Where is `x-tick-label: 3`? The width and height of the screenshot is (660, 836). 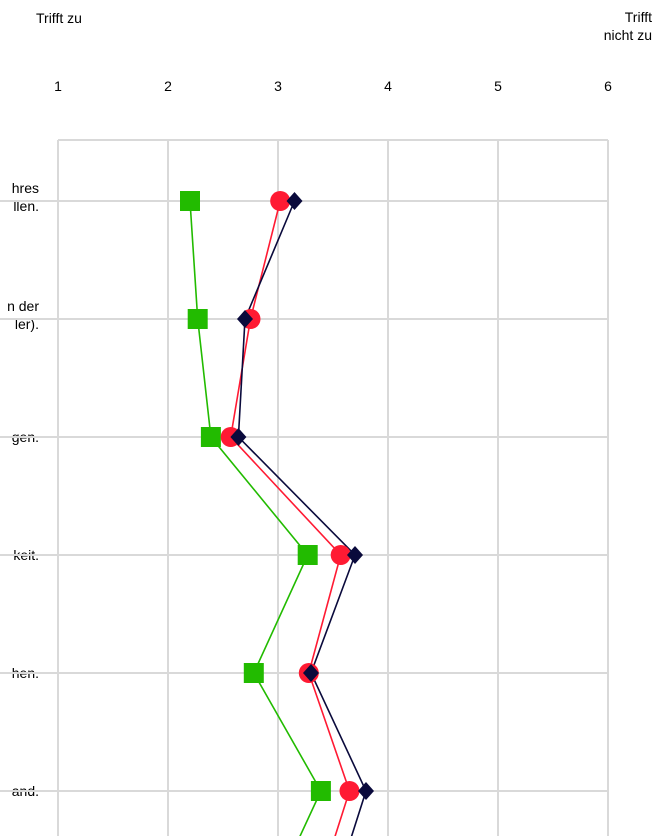 x-tick-label: 3 is located at coordinates (278, 86).